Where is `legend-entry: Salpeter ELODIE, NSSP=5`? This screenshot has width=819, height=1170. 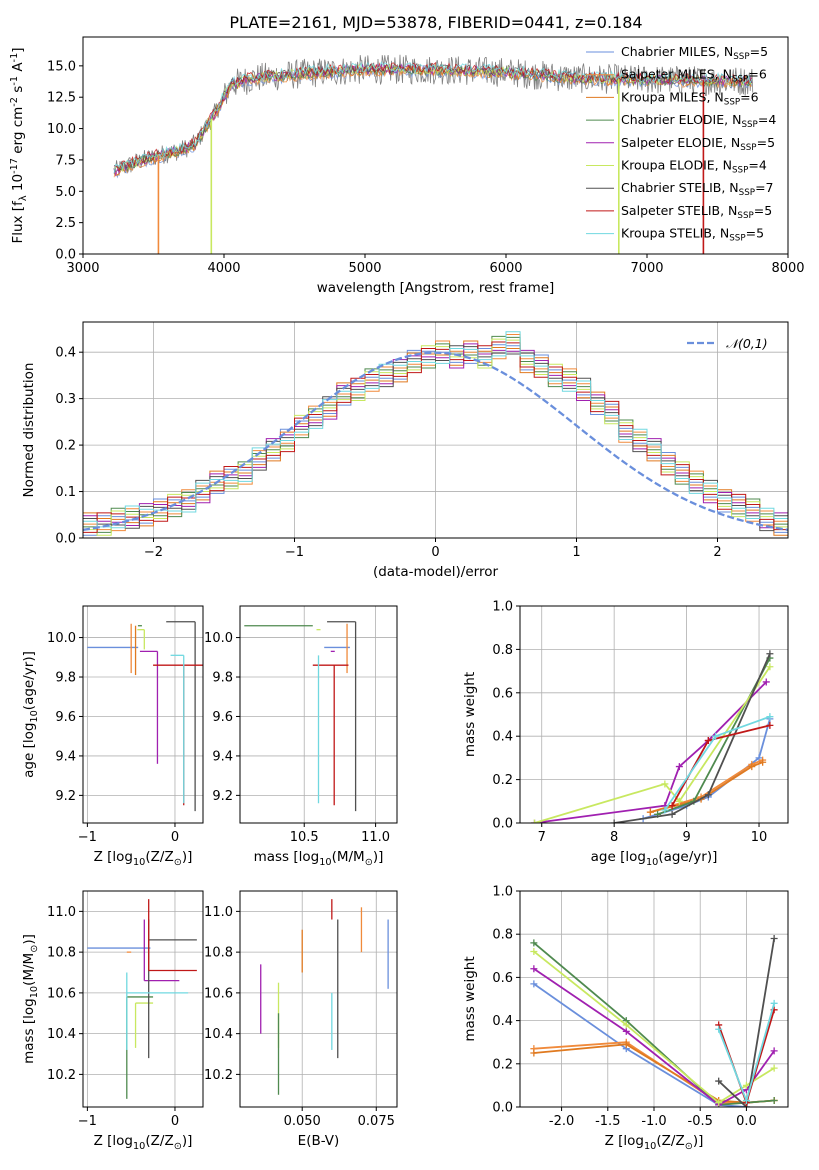 legend-entry: Salpeter ELODIE, NSSP=5 is located at coordinates (698, 144).